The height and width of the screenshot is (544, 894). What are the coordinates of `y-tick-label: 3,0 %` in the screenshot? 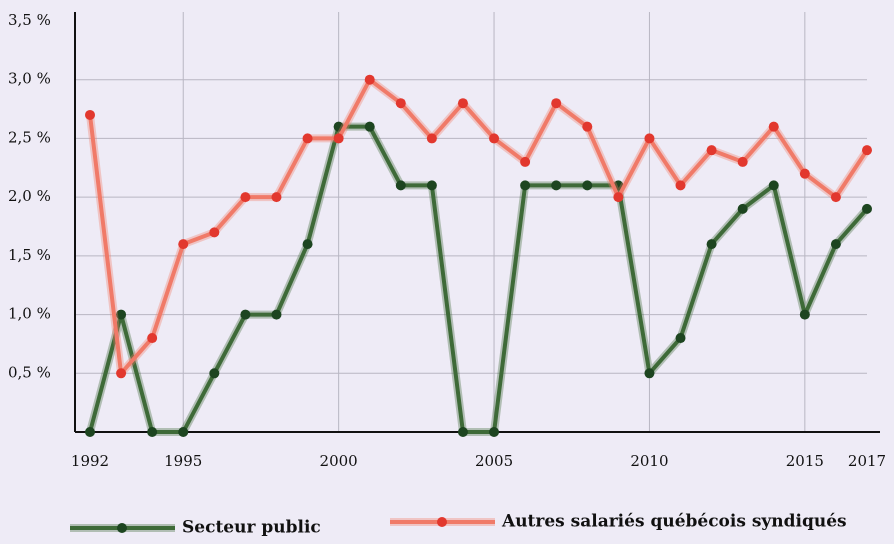 It's located at (29, 79).